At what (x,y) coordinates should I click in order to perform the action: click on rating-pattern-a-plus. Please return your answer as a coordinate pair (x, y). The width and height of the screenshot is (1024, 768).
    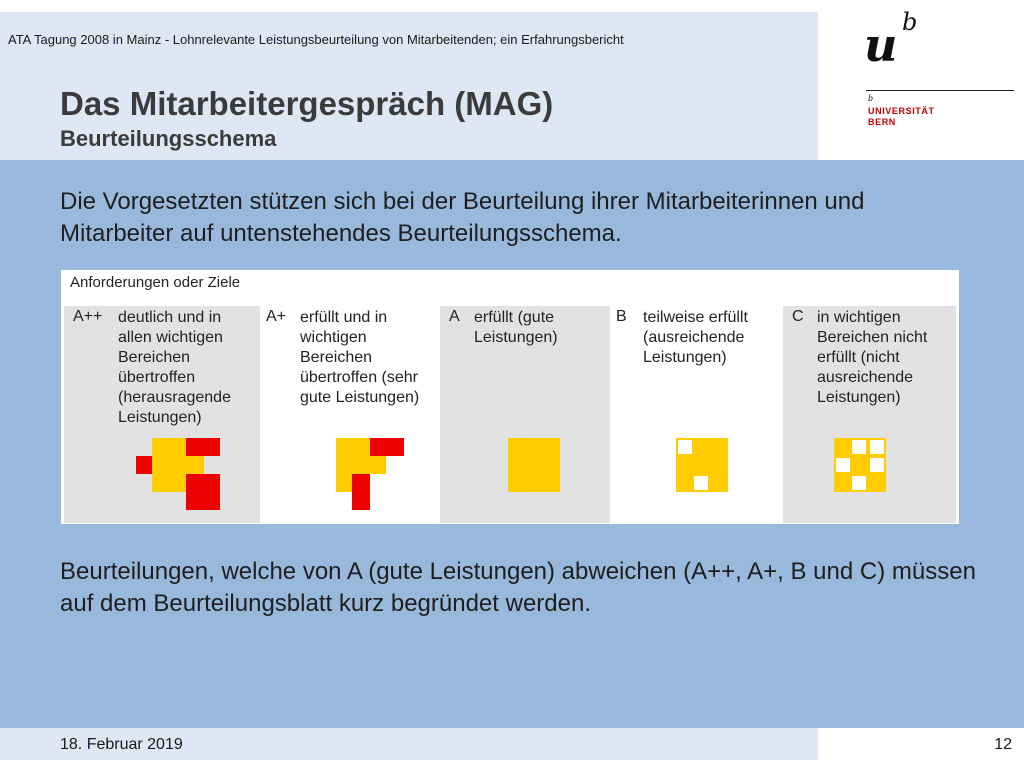
    Looking at the image, I should click on (370, 474).